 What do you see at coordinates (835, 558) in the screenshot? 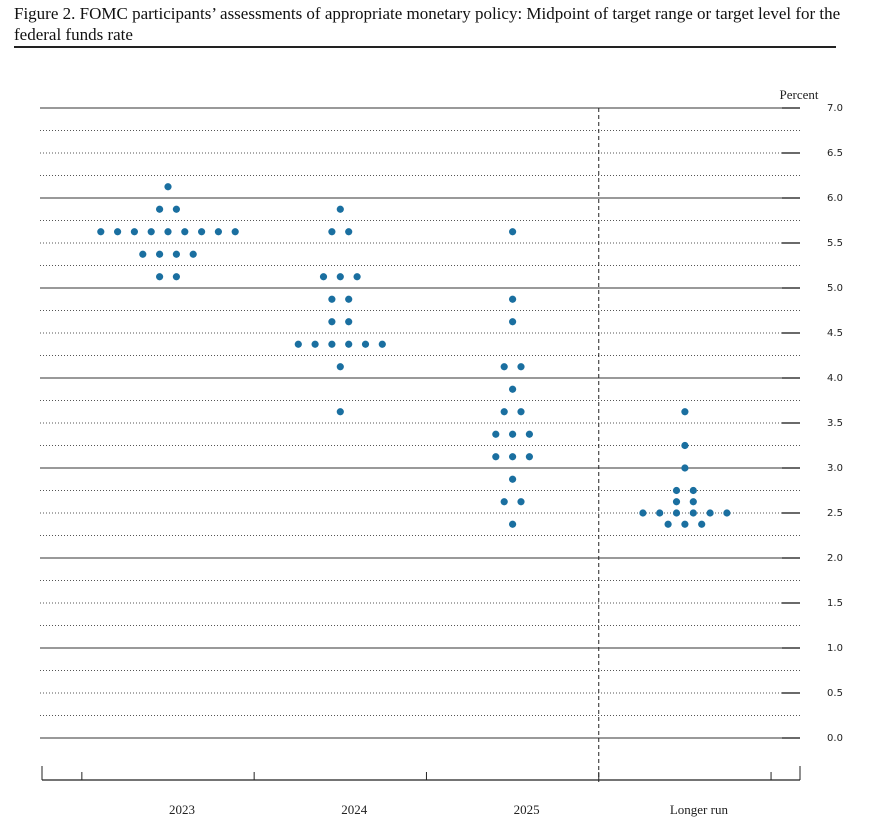
I see `y-tick-label: 2.0` at bounding box center [835, 558].